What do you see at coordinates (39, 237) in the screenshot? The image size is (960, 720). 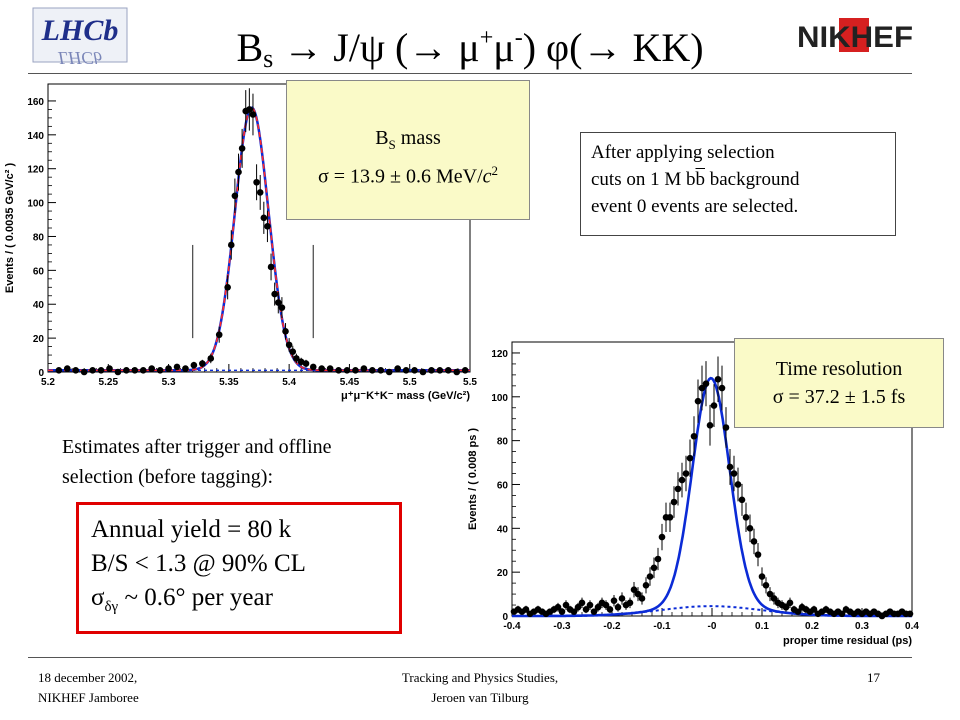 I see `y-tick-label: 80` at bounding box center [39, 237].